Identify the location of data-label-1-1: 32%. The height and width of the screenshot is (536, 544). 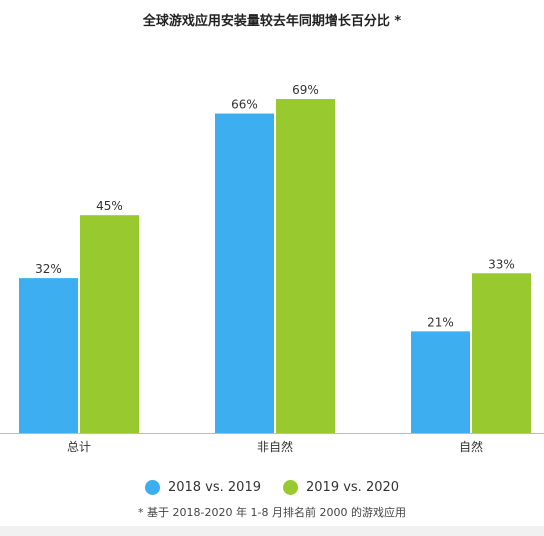
(48, 269).